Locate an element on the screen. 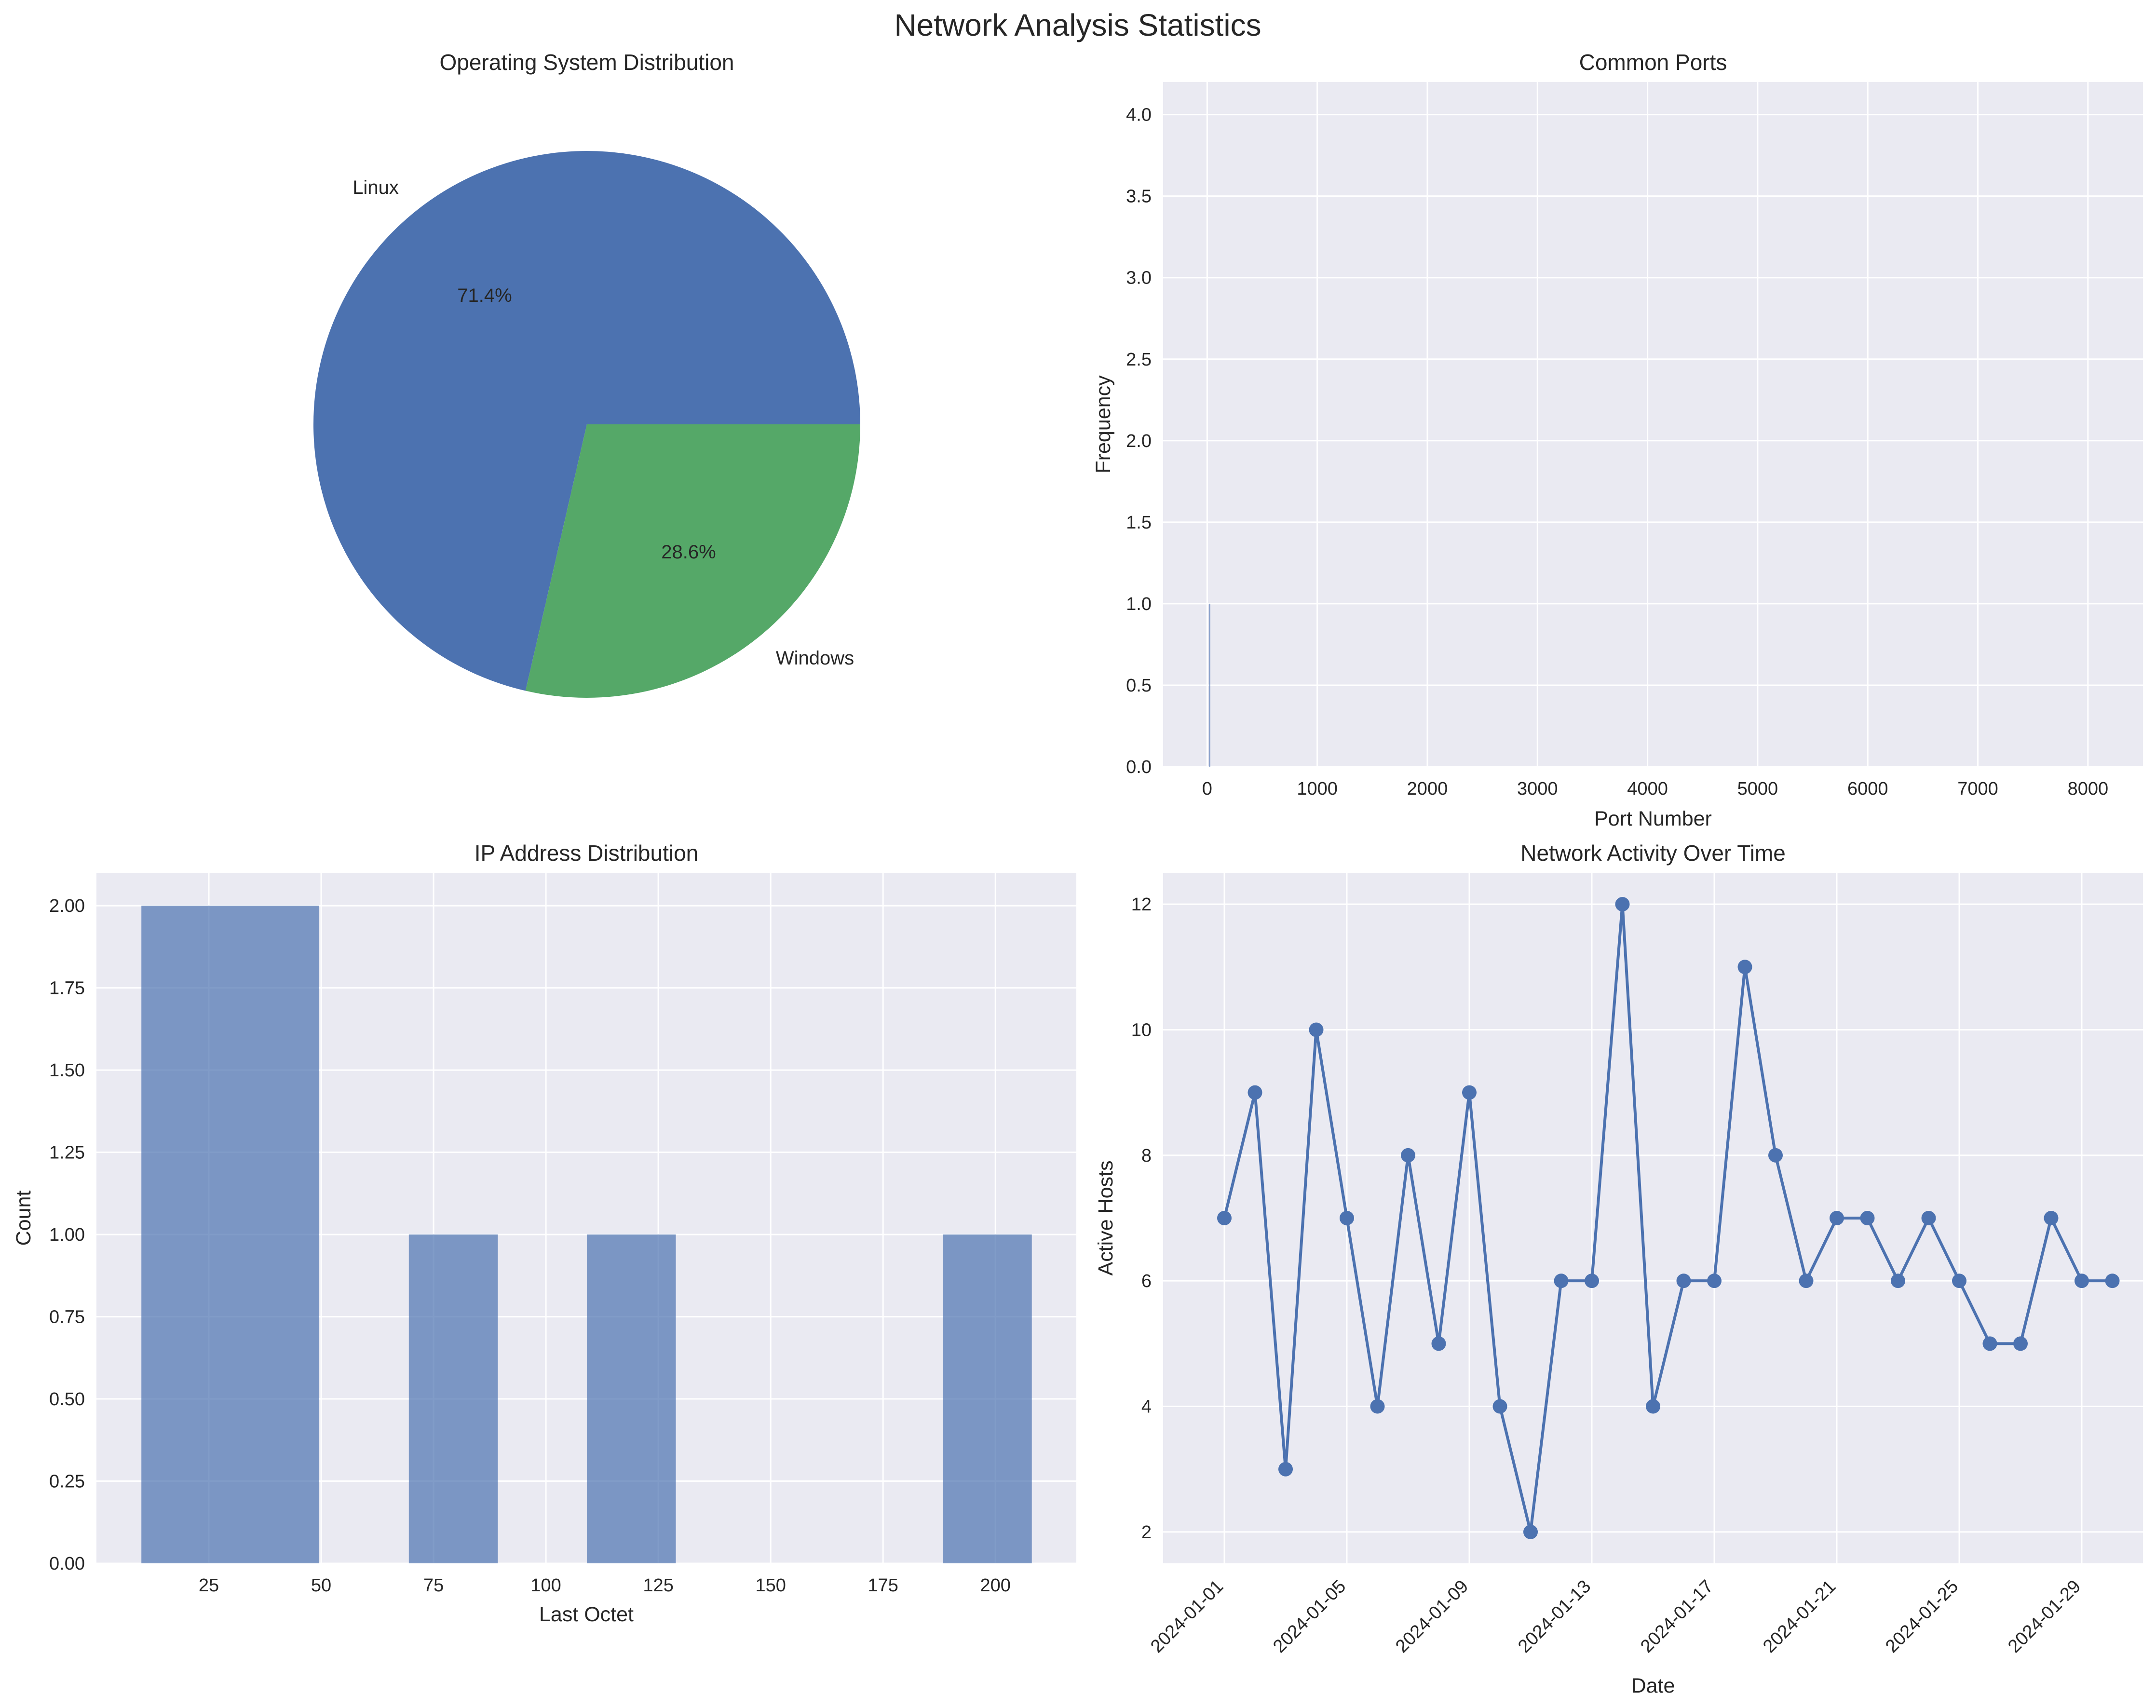  ports-bar is located at coordinates (1209, 685).